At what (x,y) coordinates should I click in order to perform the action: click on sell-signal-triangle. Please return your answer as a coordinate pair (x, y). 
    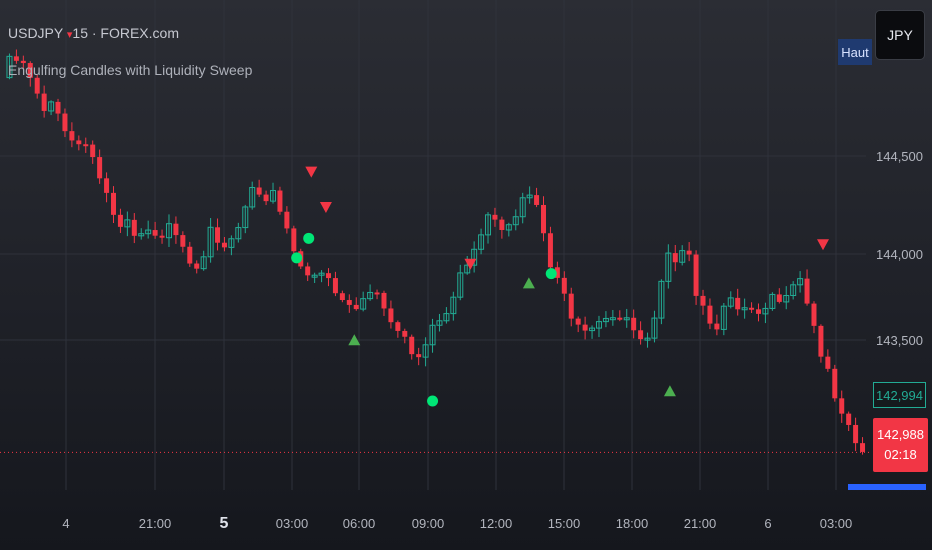
    Looking at the image, I should click on (823, 245).